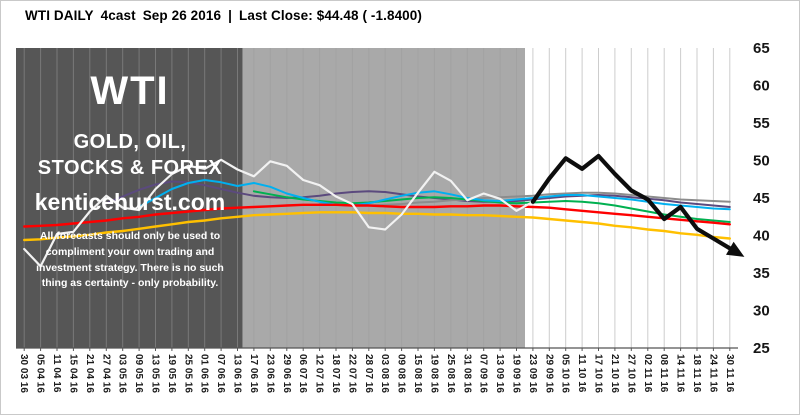 Image resolution: width=800 pixels, height=415 pixels. Describe the element at coordinates (122, 373) in the screenshot. I see `x-axis-label: 03 05 16` at that location.